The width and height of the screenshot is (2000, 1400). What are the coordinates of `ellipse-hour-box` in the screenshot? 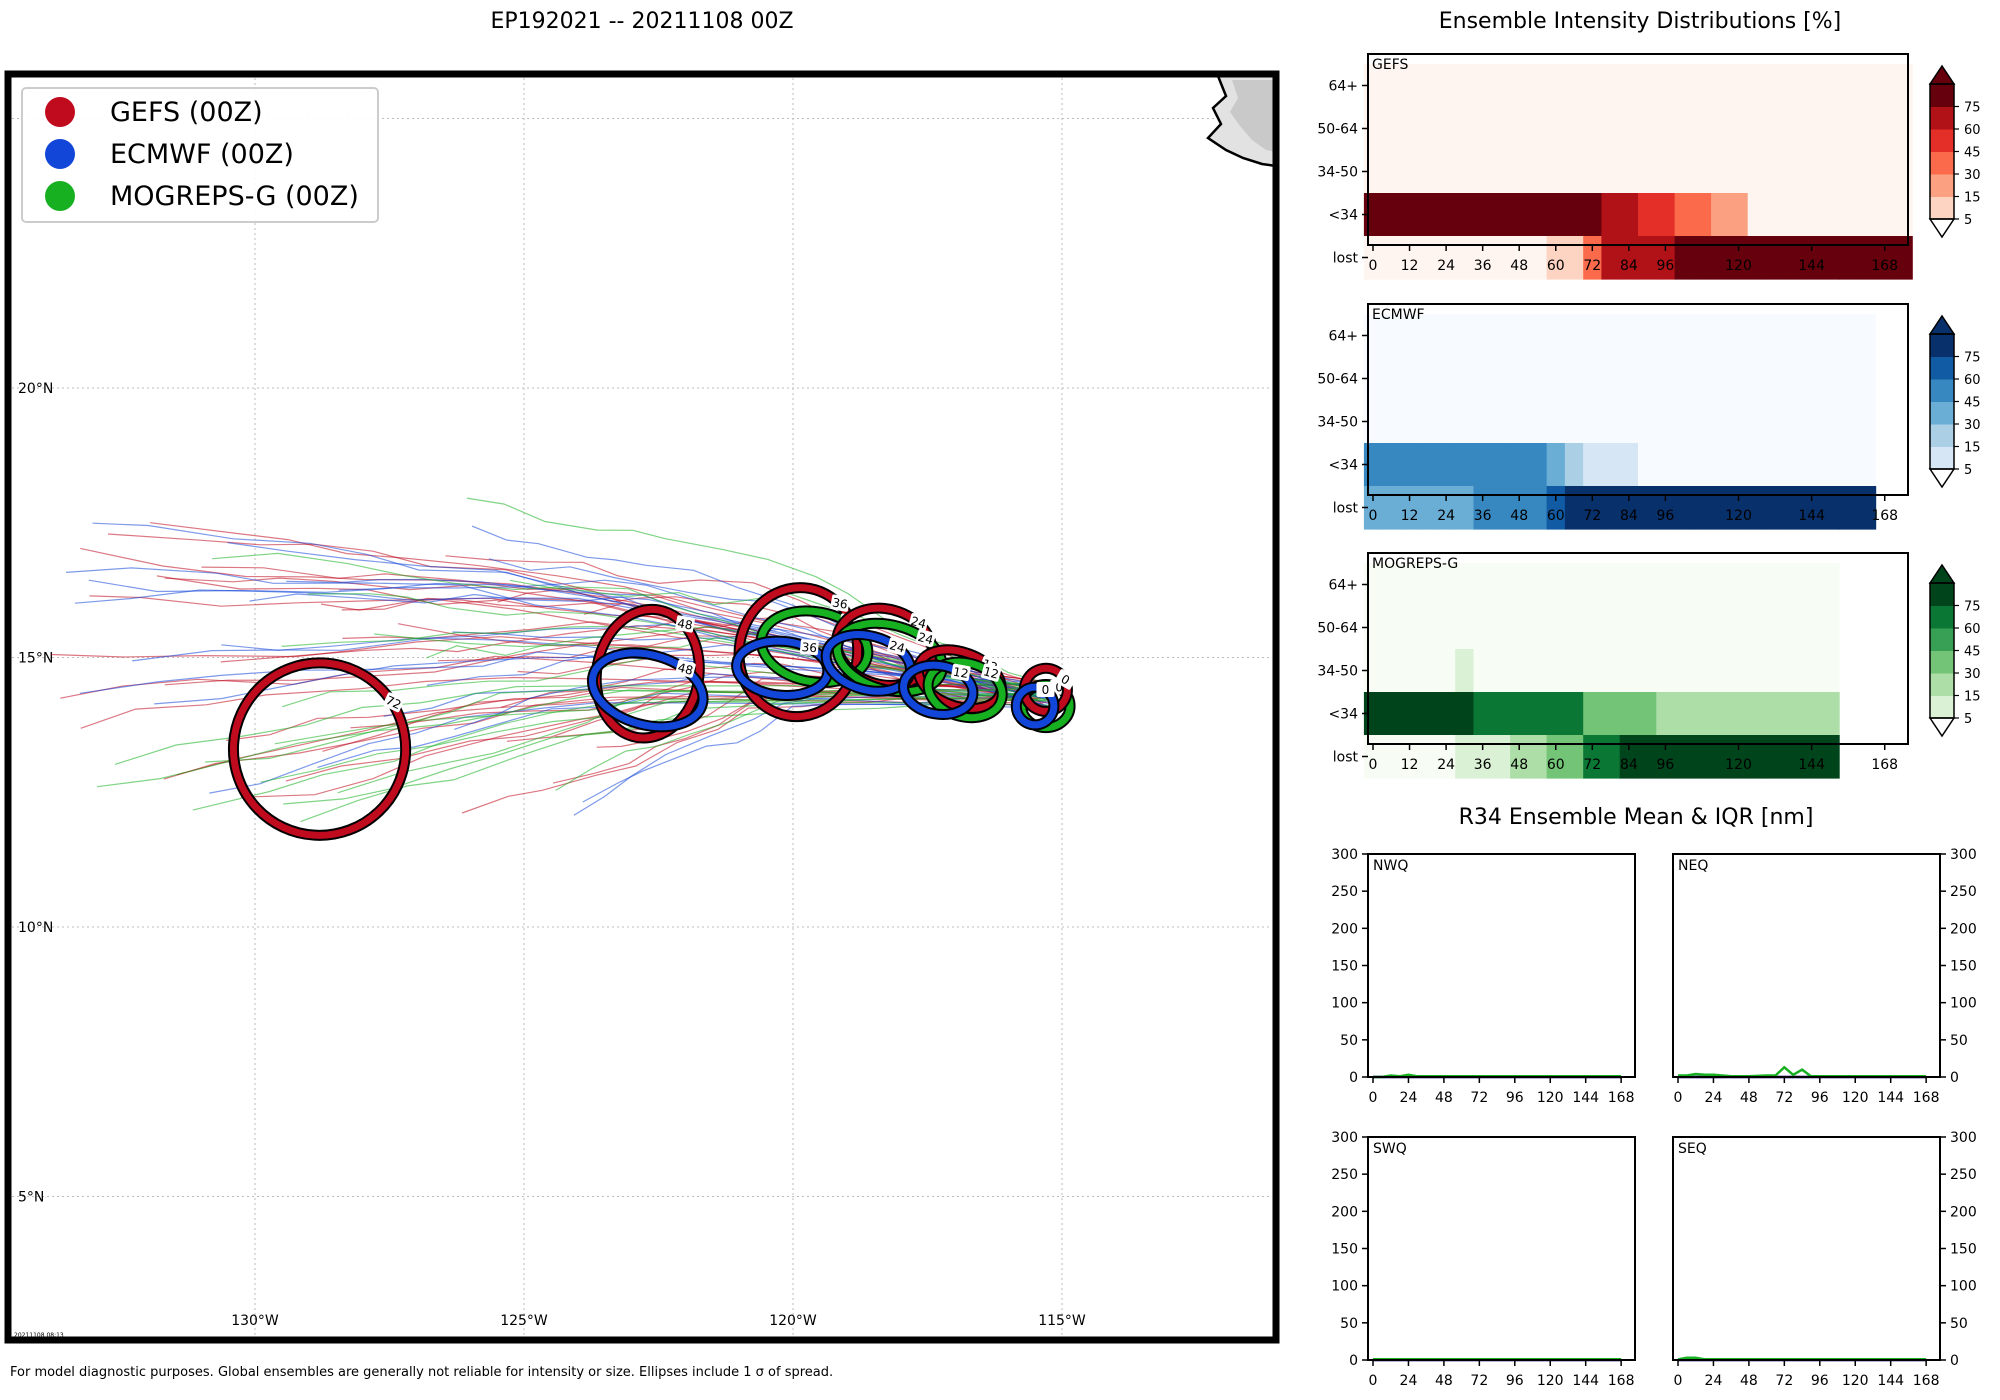 It's located at (685, 668).